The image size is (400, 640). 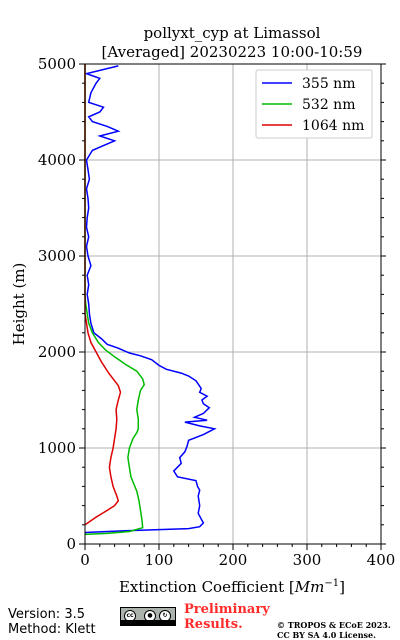 What do you see at coordinates (57, 256) in the screenshot?
I see `y-tick-label: 3000` at bounding box center [57, 256].